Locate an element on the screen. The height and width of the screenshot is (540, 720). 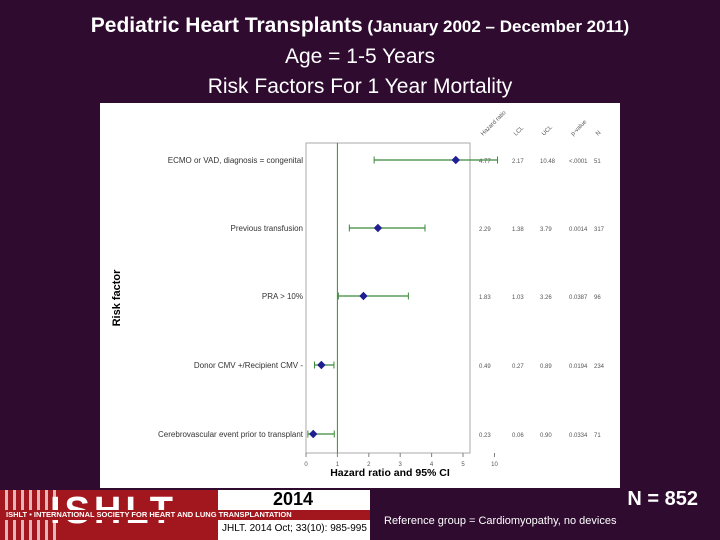
row-label: PRA > 10% is located at coordinates (282, 296).